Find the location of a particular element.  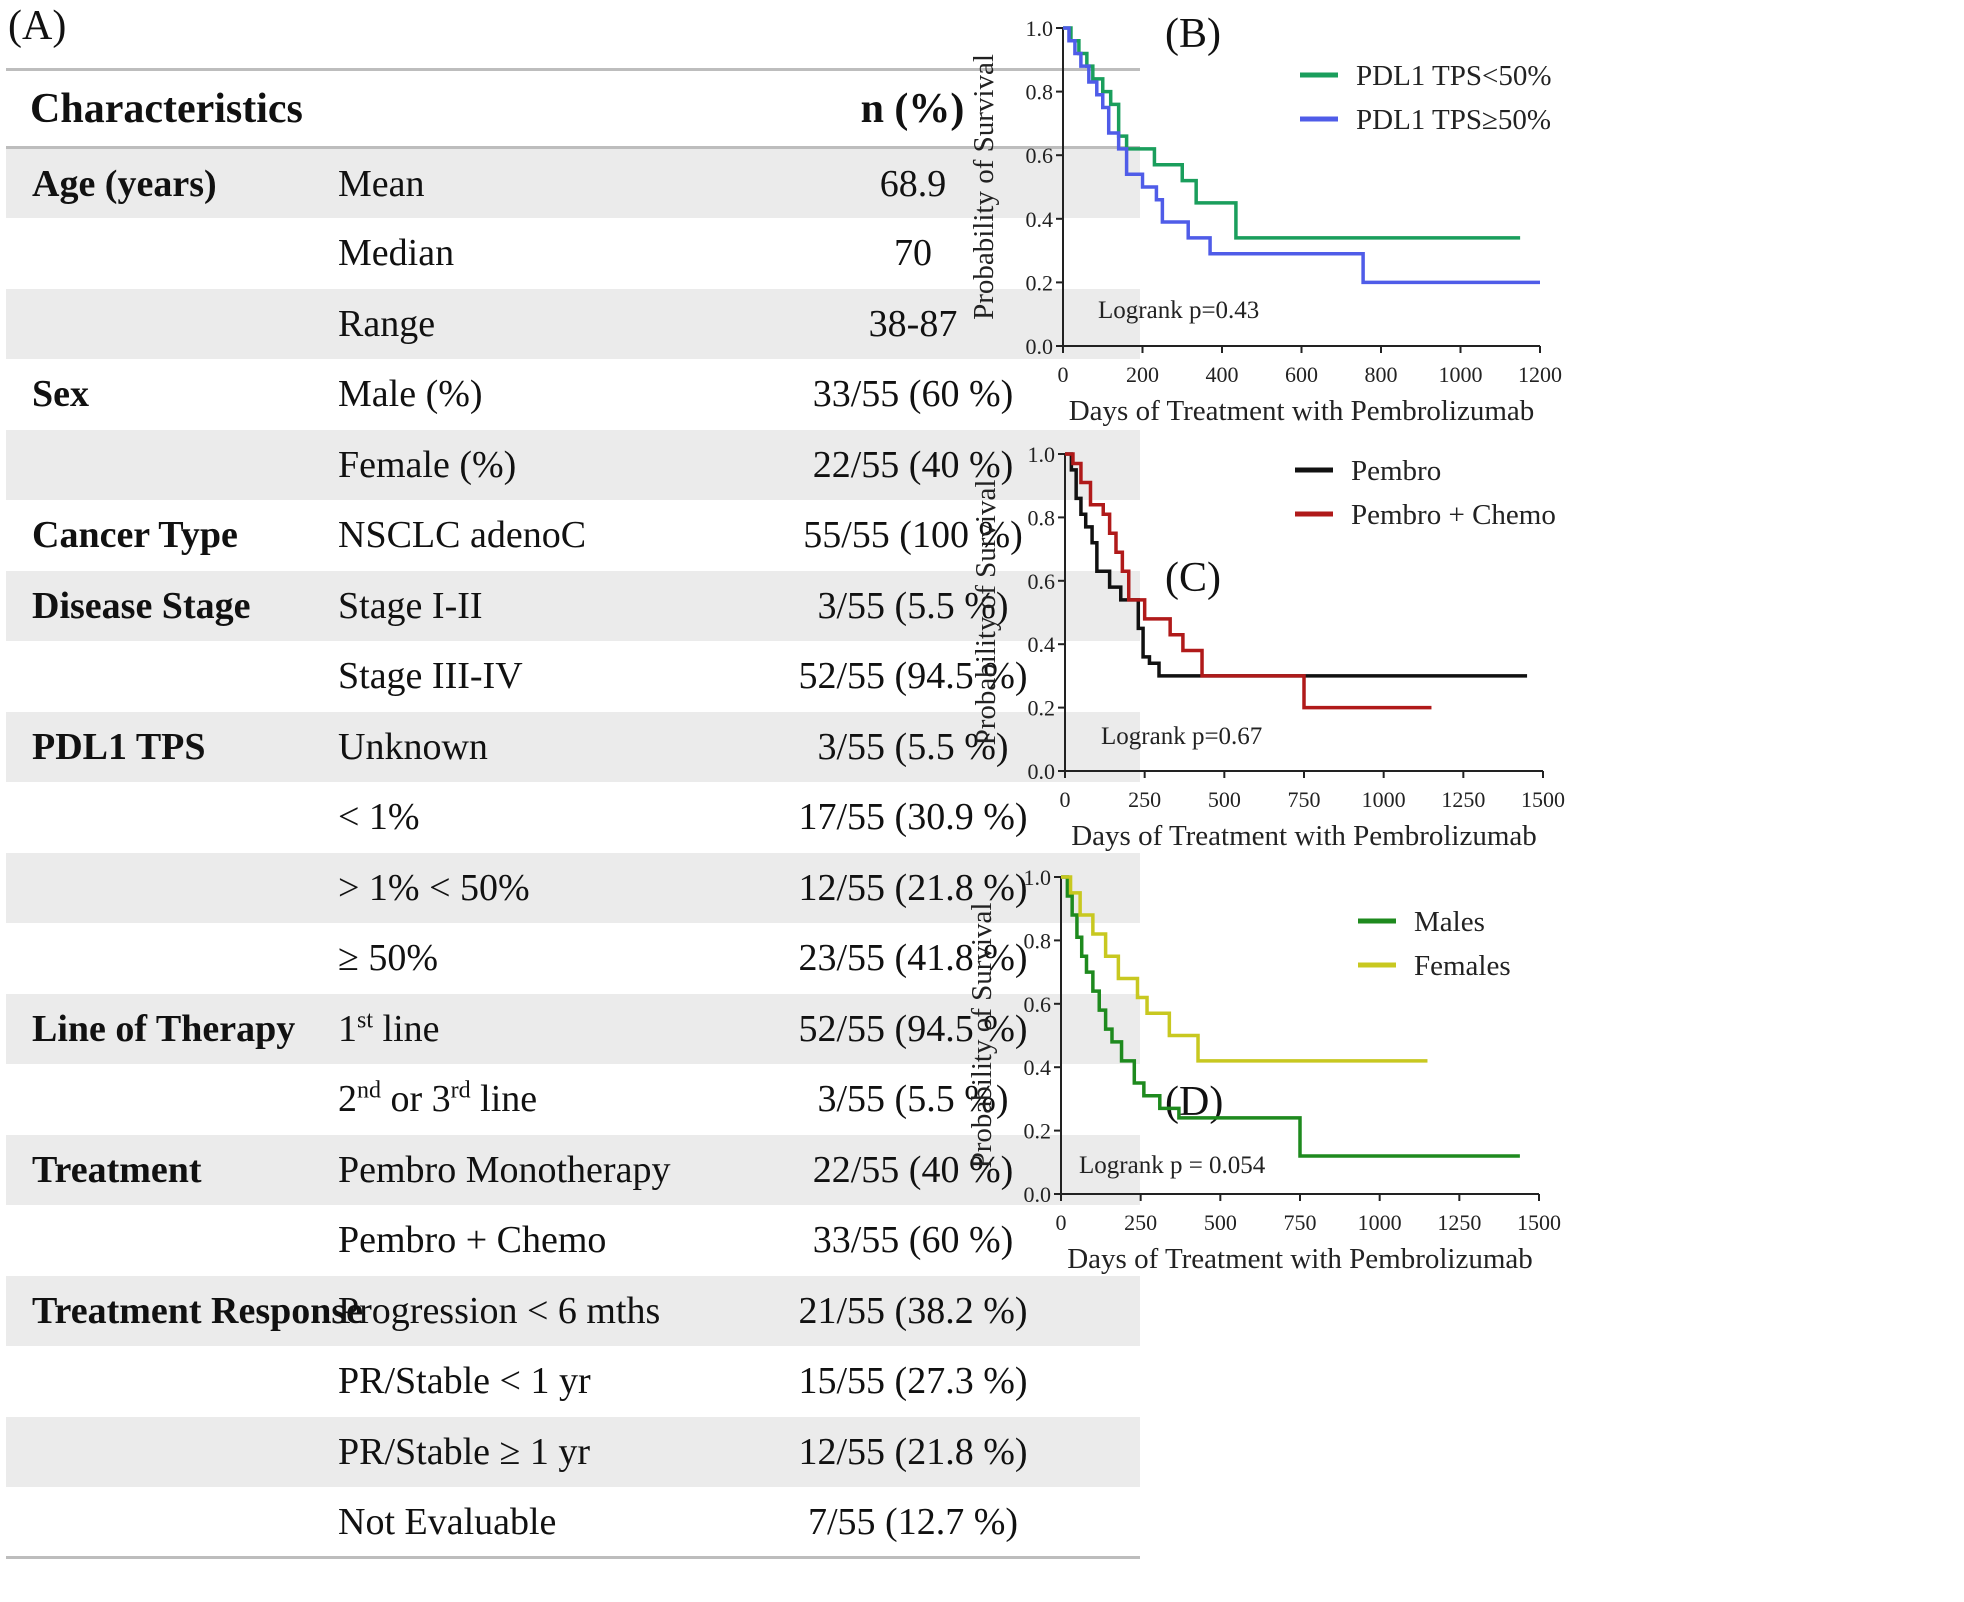

row-subcategory: Female (%) is located at coordinates (427, 464).